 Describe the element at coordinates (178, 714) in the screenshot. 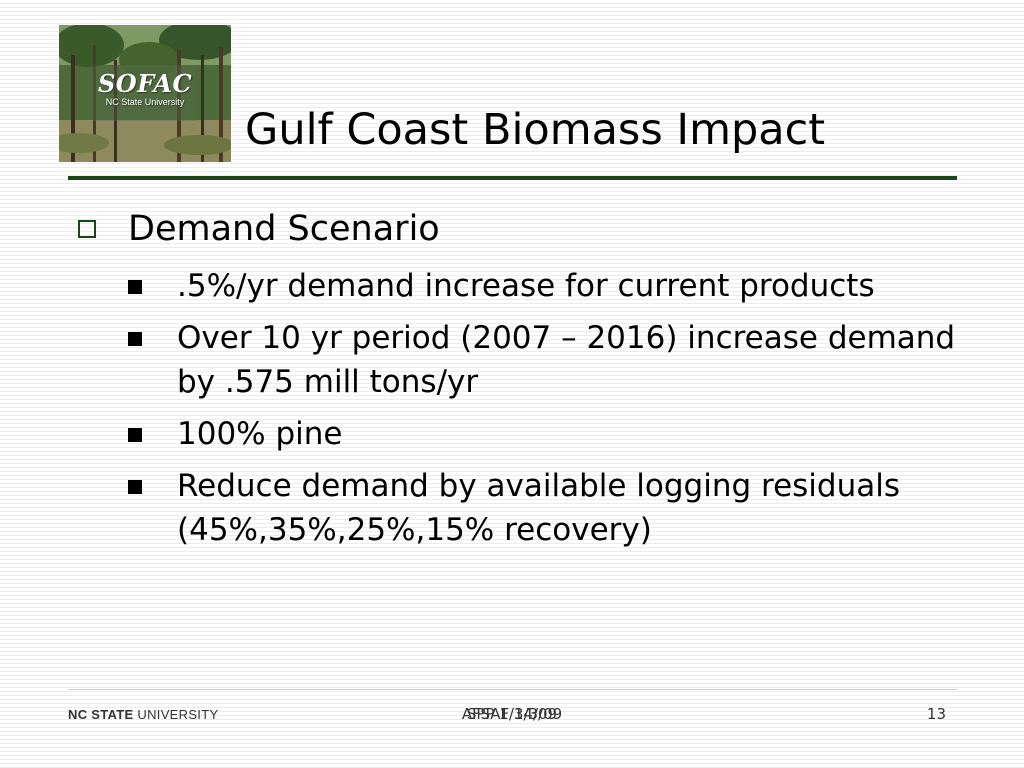

I see `footer-brand-rest: UNIVERSITY` at that location.